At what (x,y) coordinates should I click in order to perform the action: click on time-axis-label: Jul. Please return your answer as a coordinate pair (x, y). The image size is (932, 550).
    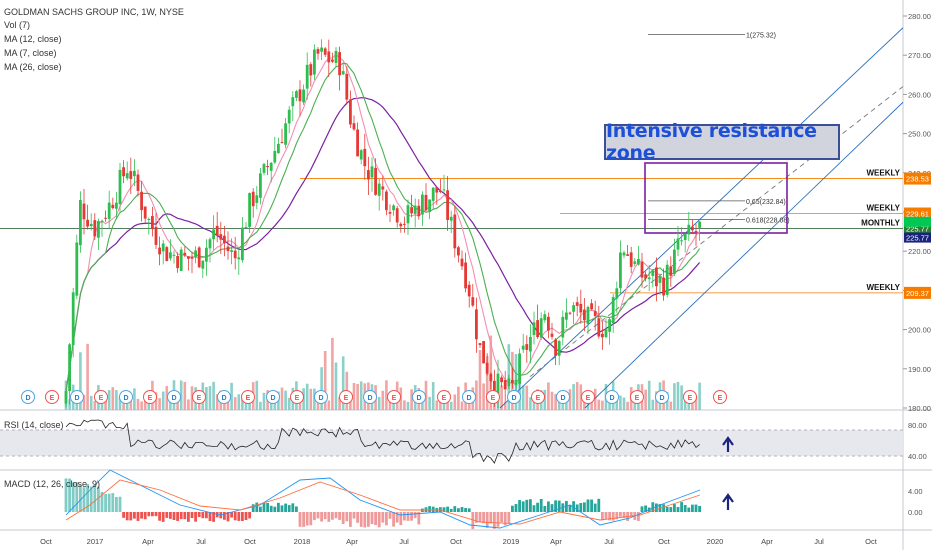
    Looking at the image, I should click on (201, 541).